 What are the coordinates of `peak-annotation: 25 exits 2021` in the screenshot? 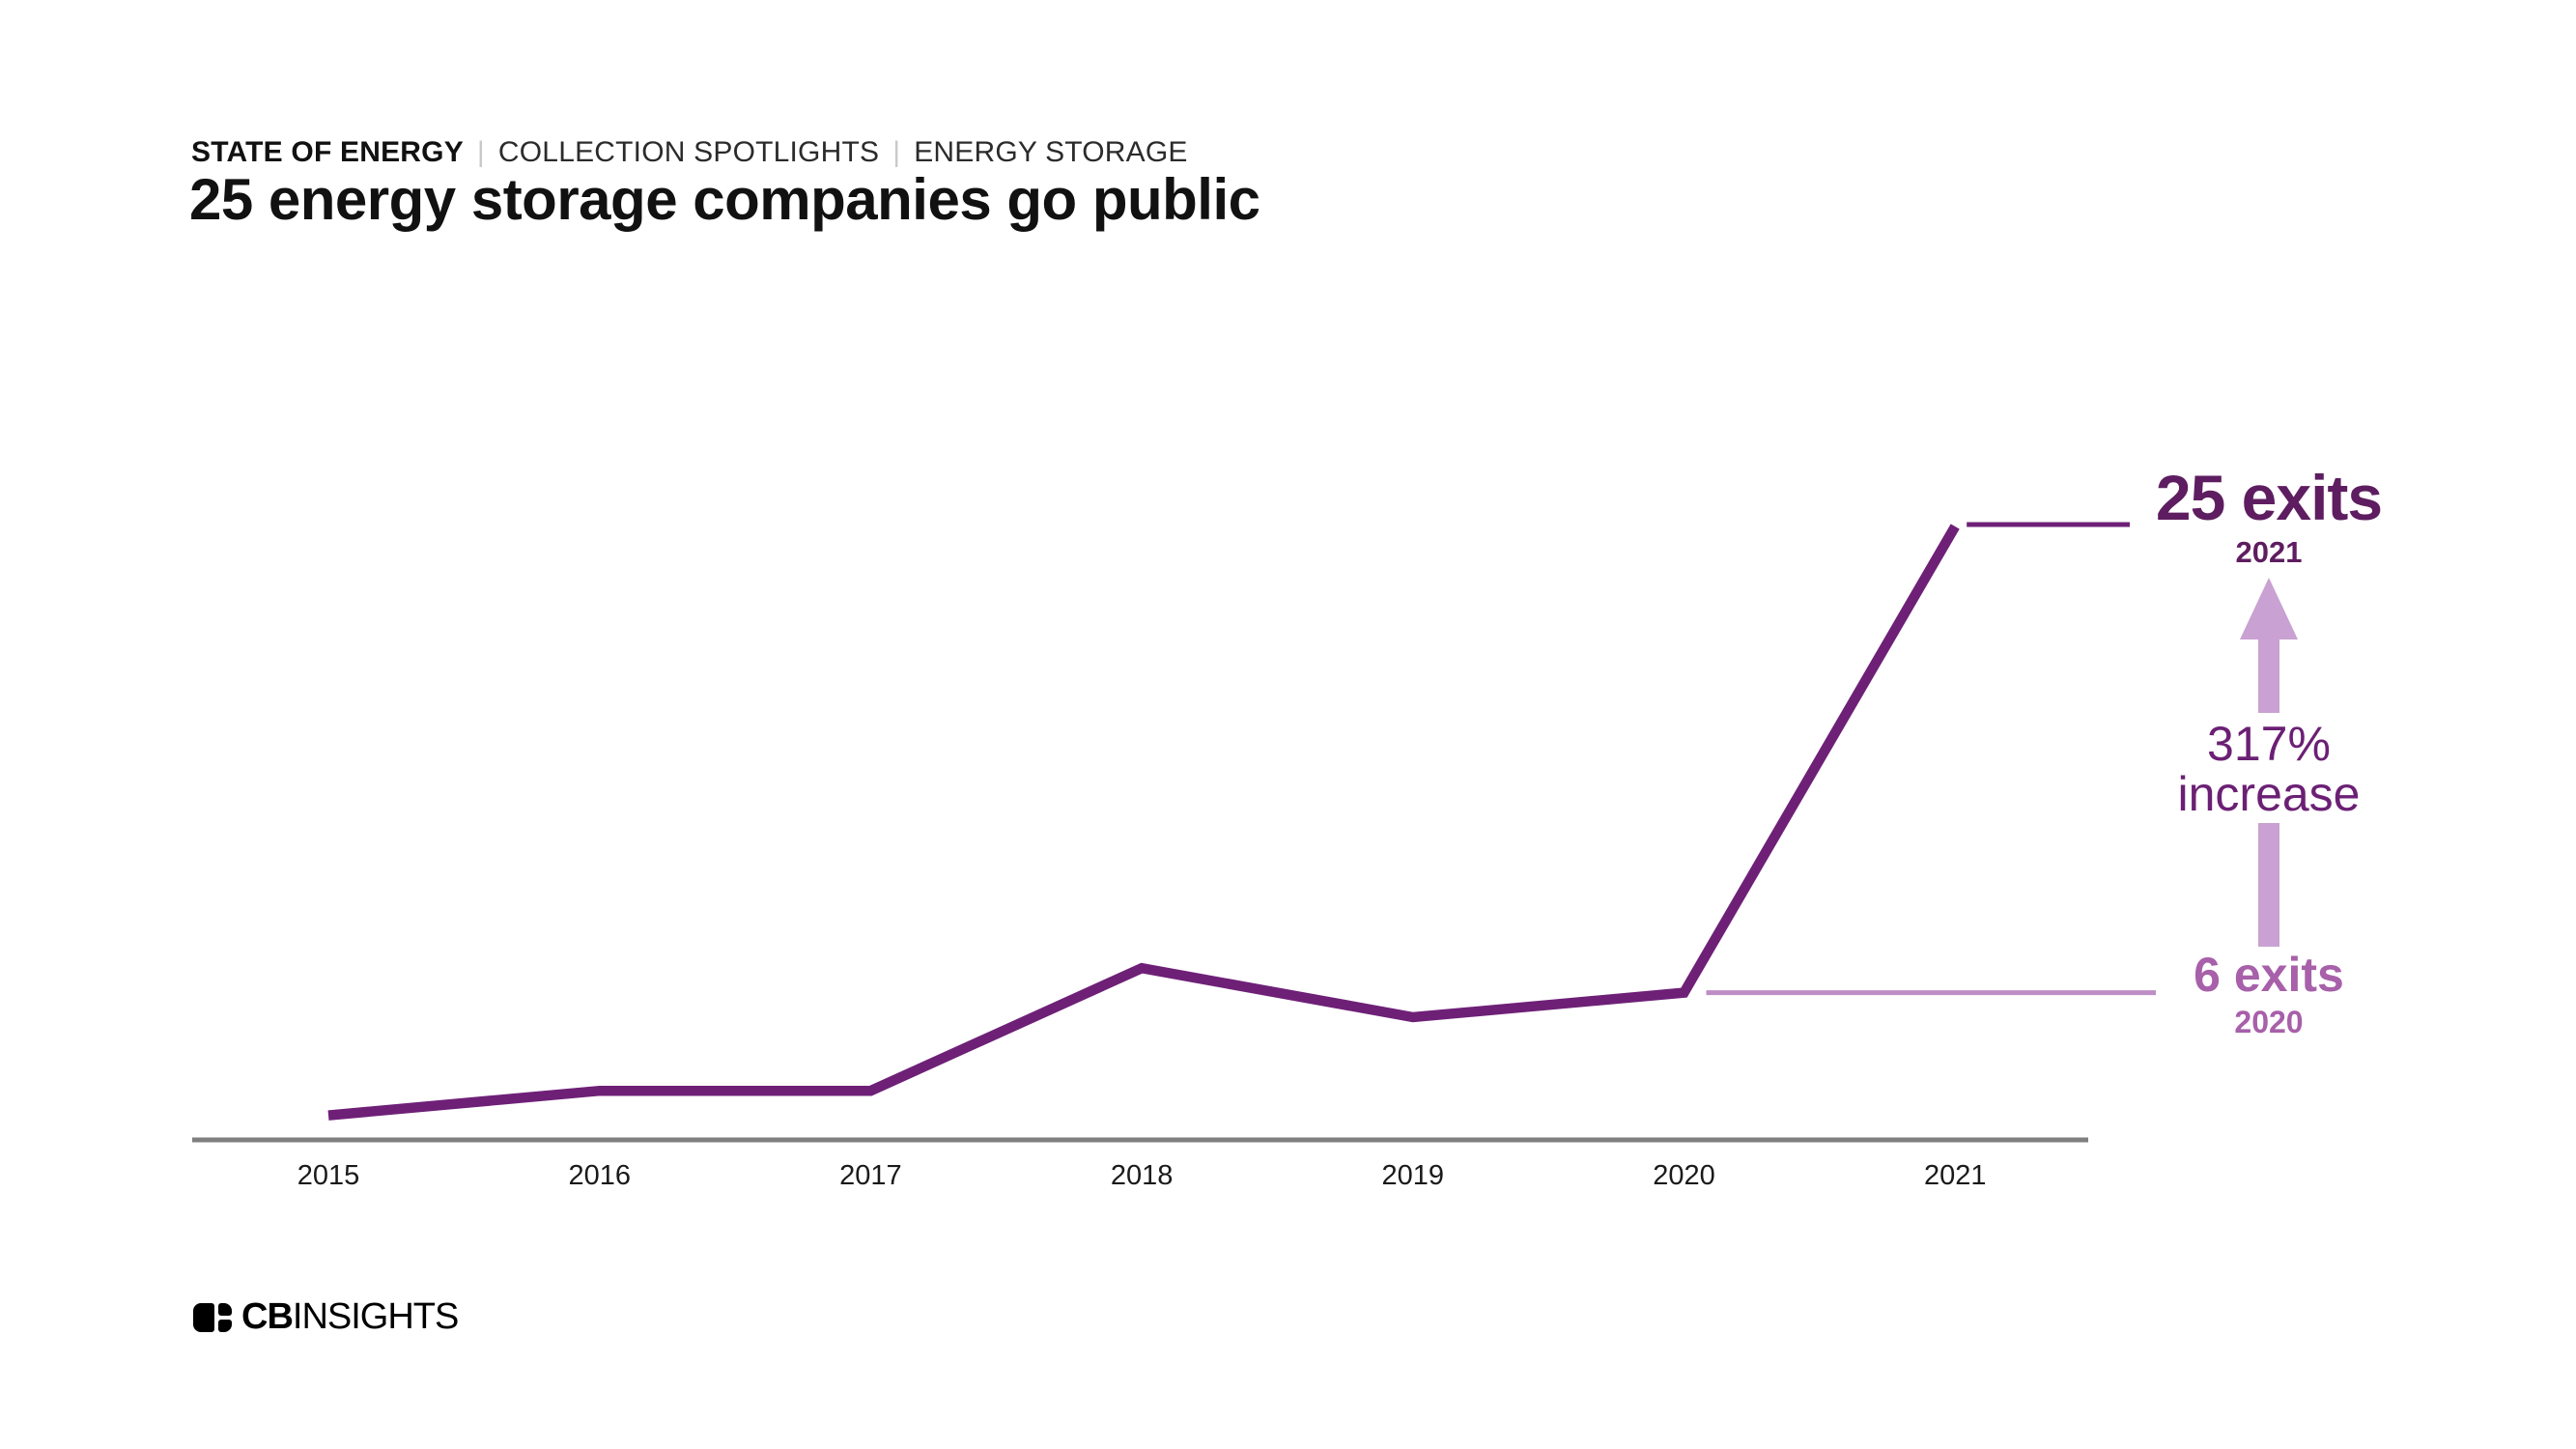 It's located at (2269, 518).